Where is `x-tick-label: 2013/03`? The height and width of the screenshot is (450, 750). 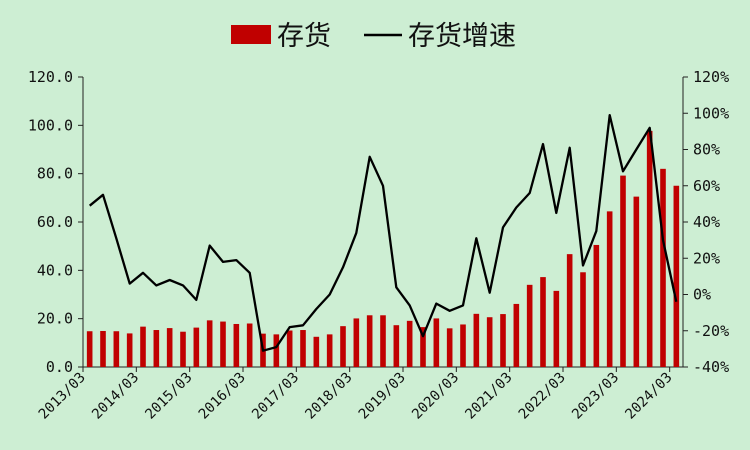
x-tick-label: 2013/03 is located at coordinates (62, 396).